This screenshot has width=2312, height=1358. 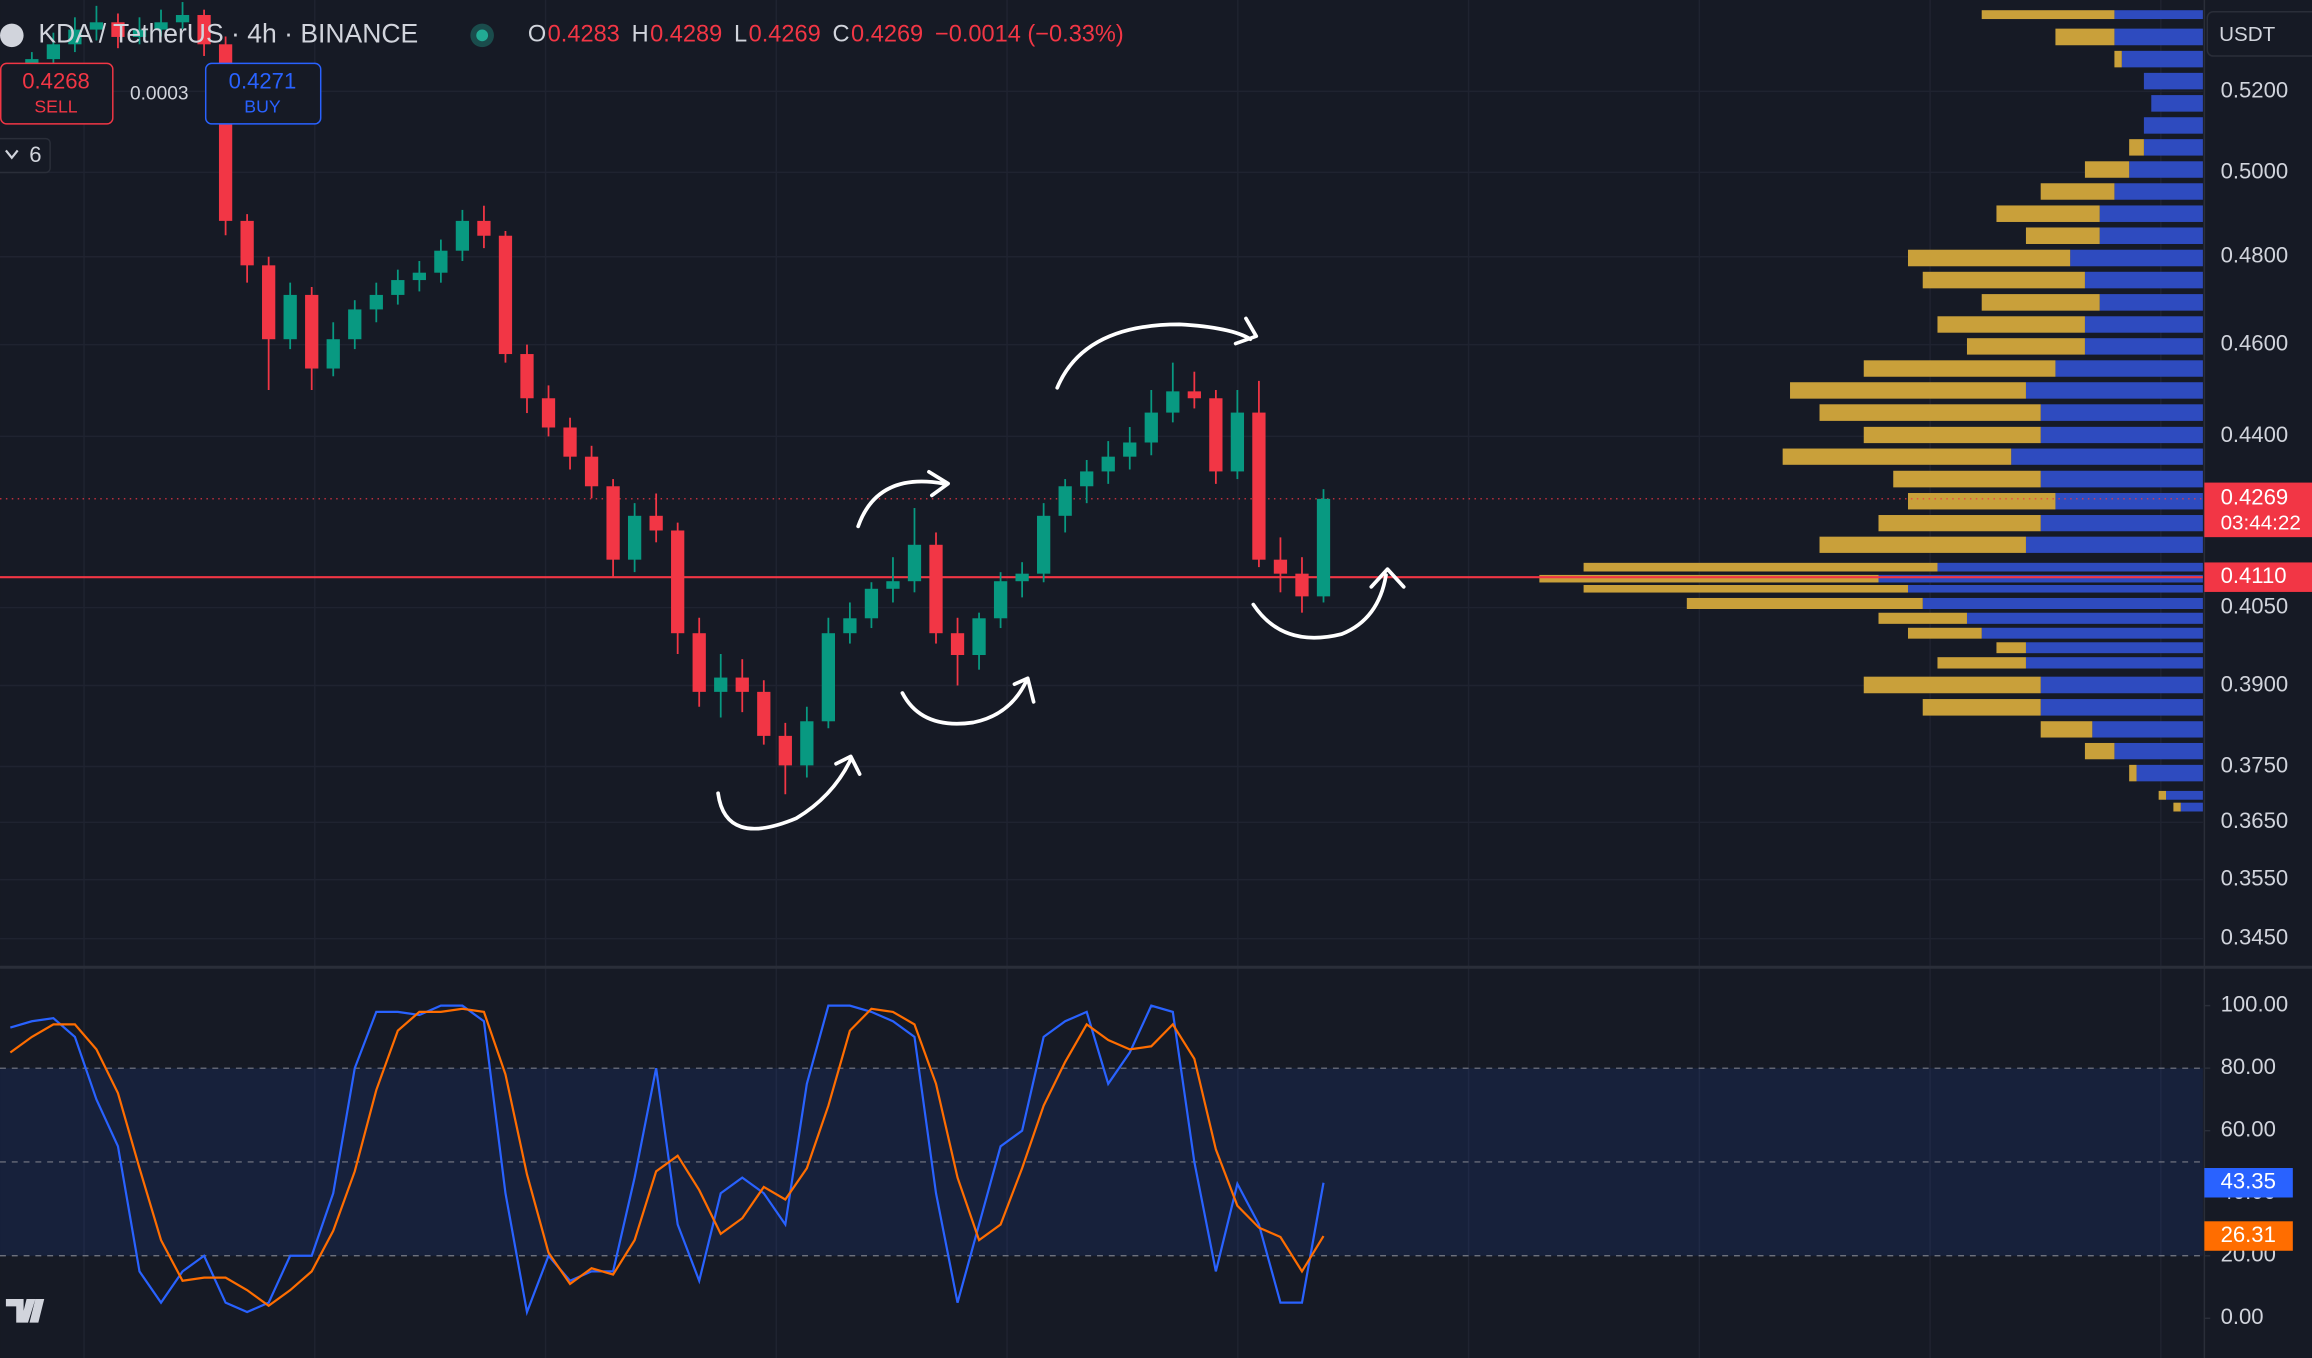 I want to click on chevron, so click(x=12, y=154).